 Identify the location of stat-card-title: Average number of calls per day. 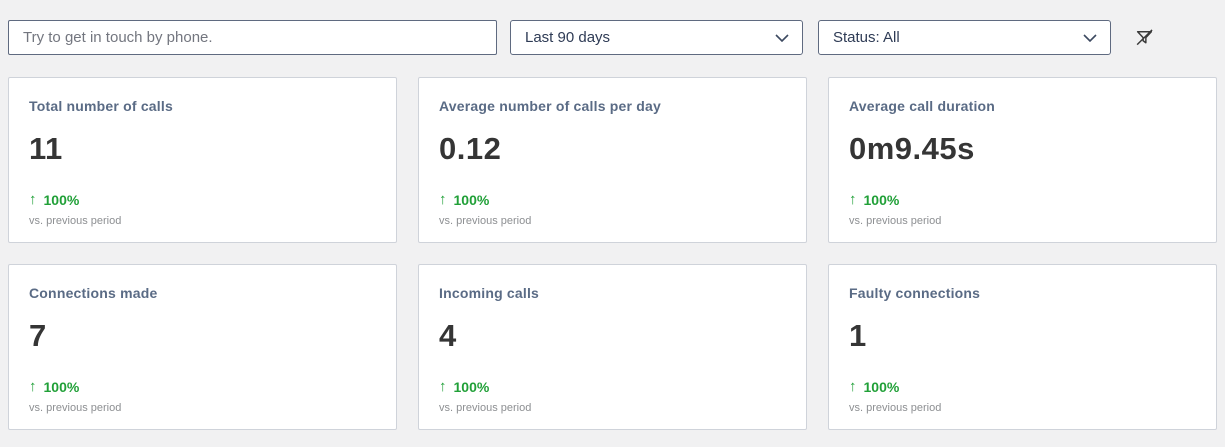
(550, 106).